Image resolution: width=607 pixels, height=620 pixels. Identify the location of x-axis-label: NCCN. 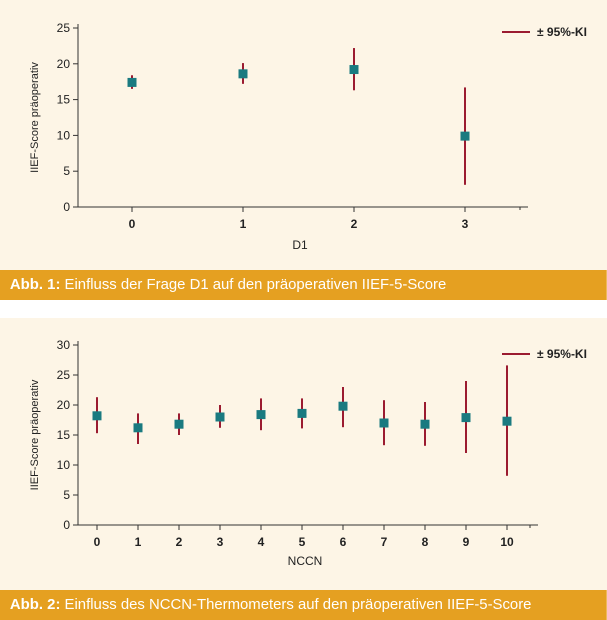
(305, 561).